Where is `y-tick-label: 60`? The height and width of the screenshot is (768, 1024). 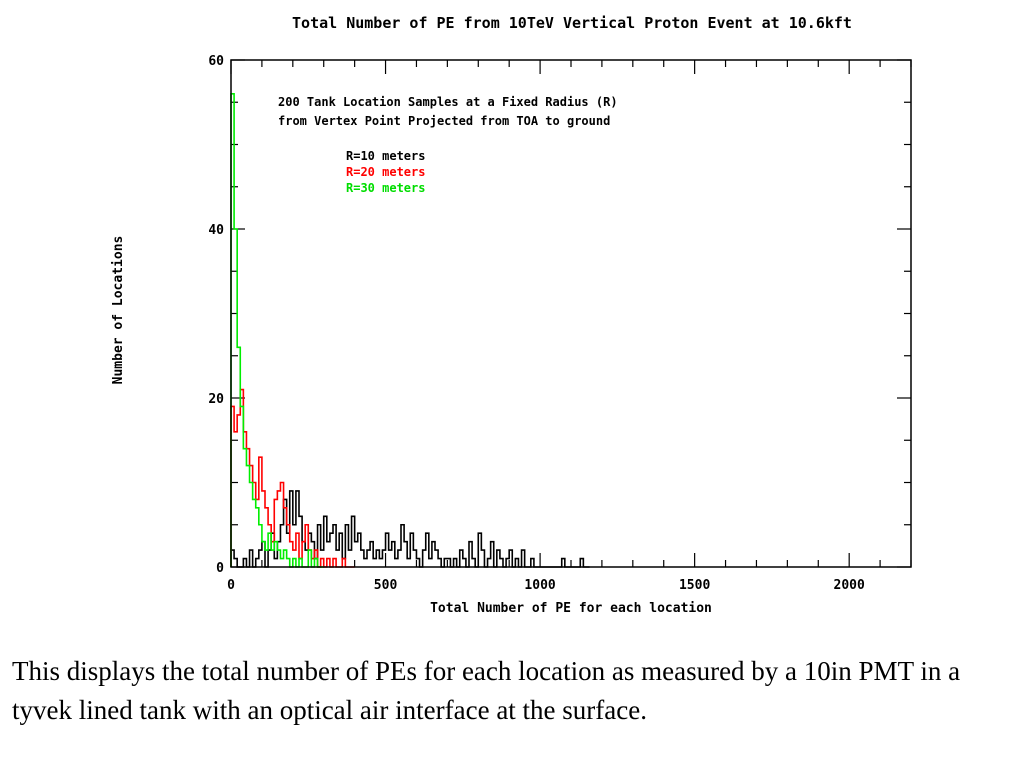 y-tick-label: 60 is located at coordinates (216, 61).